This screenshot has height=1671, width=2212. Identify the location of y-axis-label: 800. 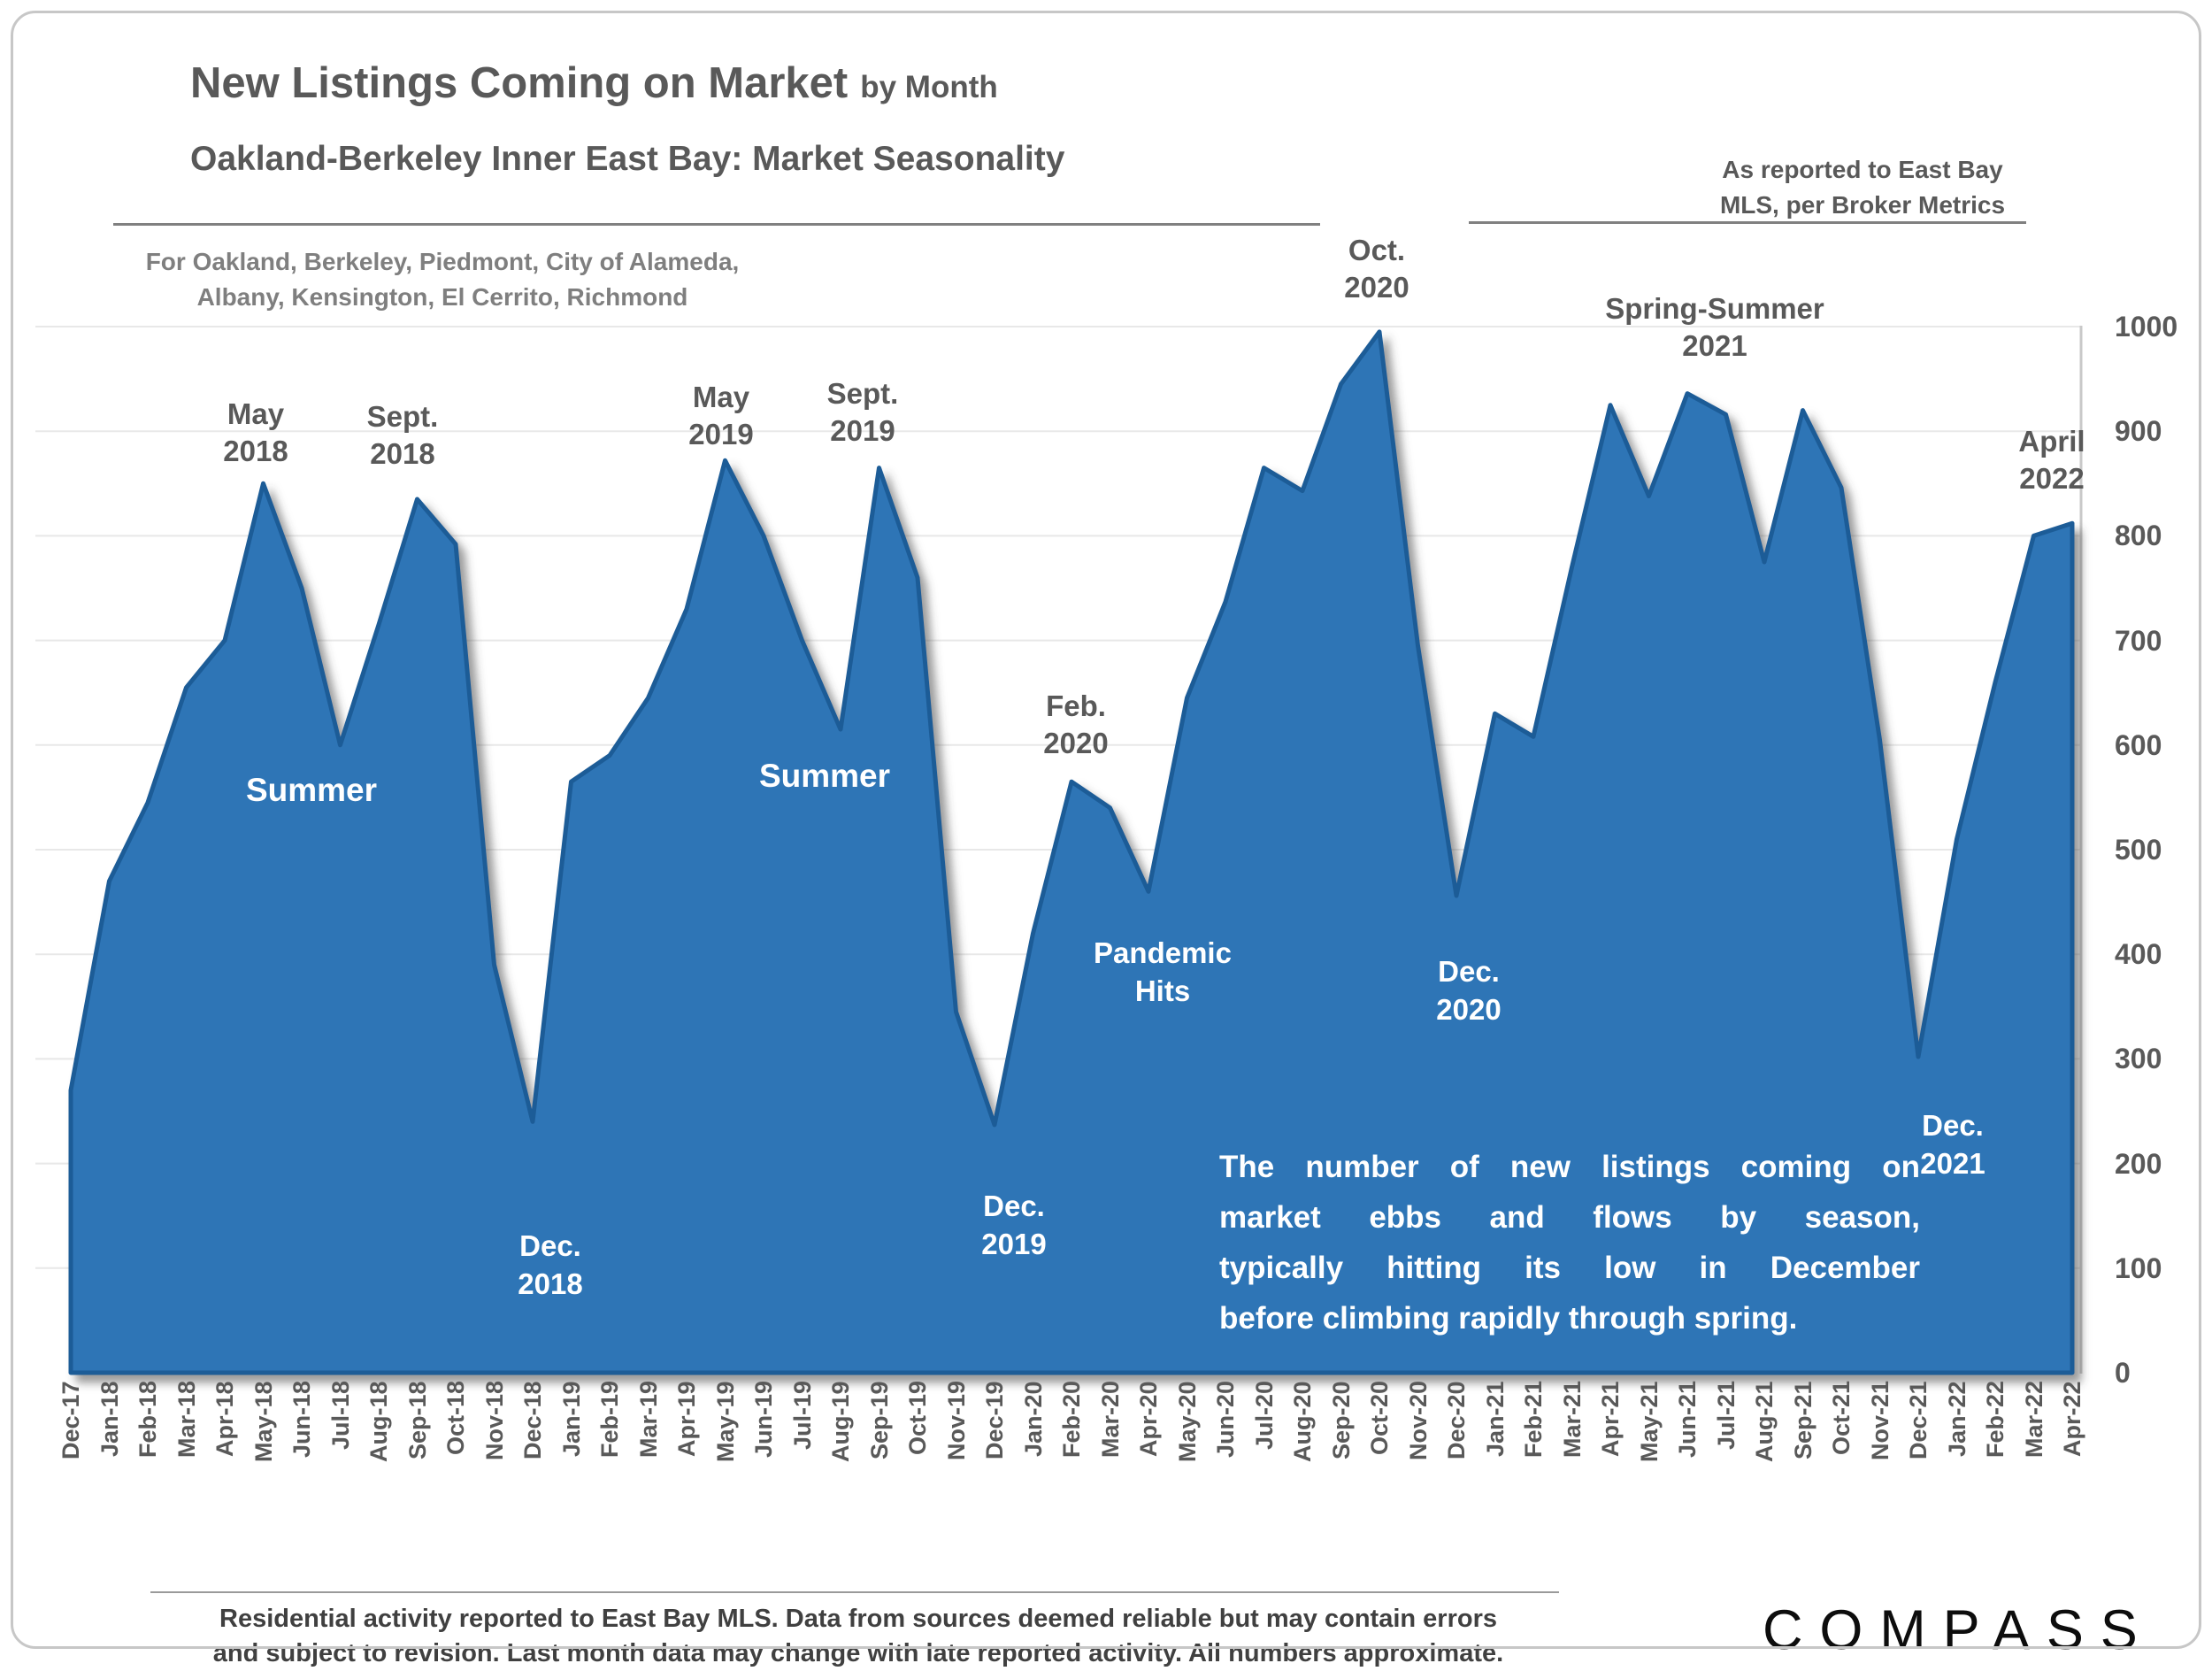
(2138, 536).